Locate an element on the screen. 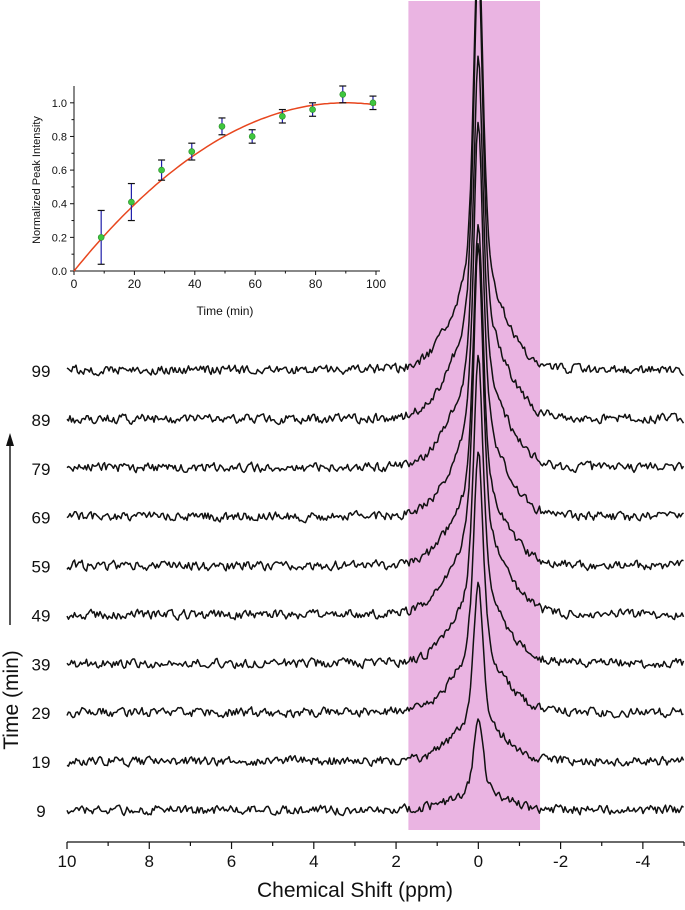 This screenshot has height=910, width=685. inset-x-tick-label: 80 is located at coordinates (316, 284).